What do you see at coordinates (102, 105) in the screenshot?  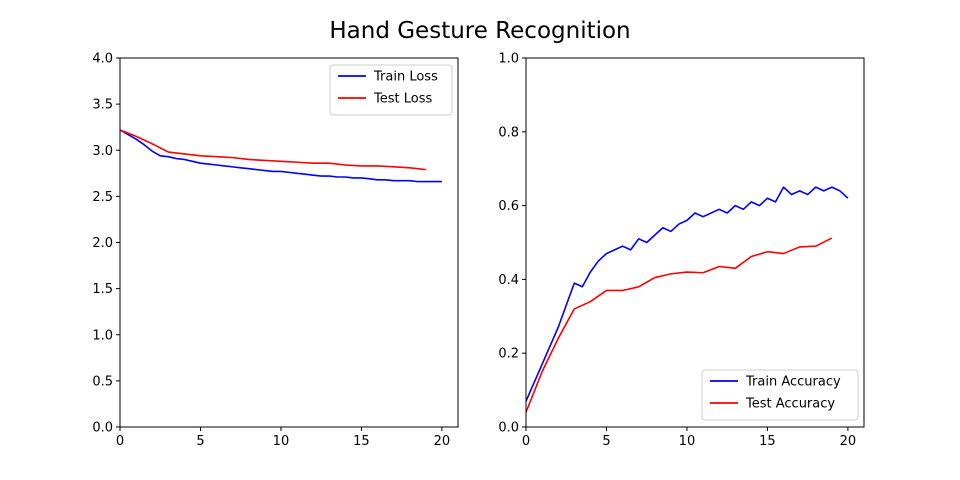 I see `y-tick-label: 3.5` at bounding box center [102, 105].